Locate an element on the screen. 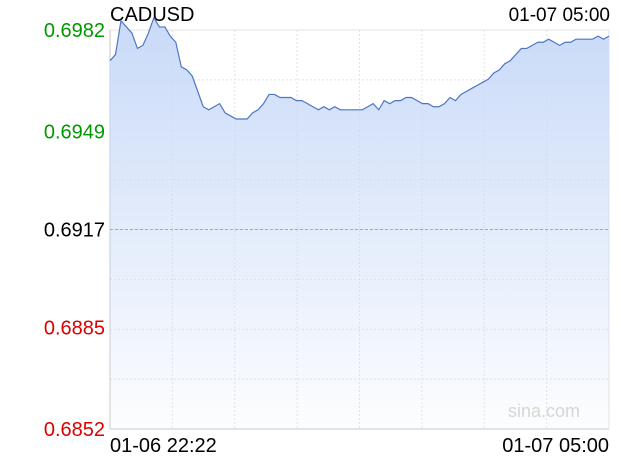  x-tick-label: 01-07 05:00 is located at coordinates (555, 446).